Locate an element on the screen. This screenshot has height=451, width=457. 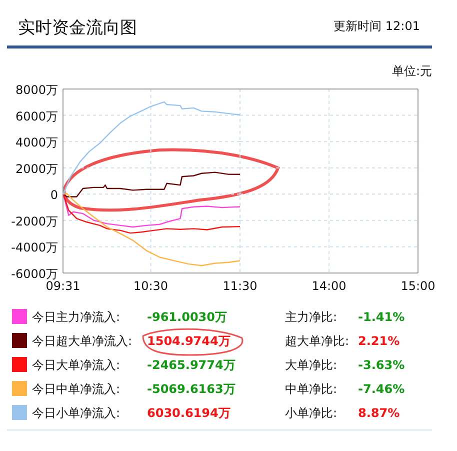
text: 更新时间 12:01 is located at coordinates (377, 26).